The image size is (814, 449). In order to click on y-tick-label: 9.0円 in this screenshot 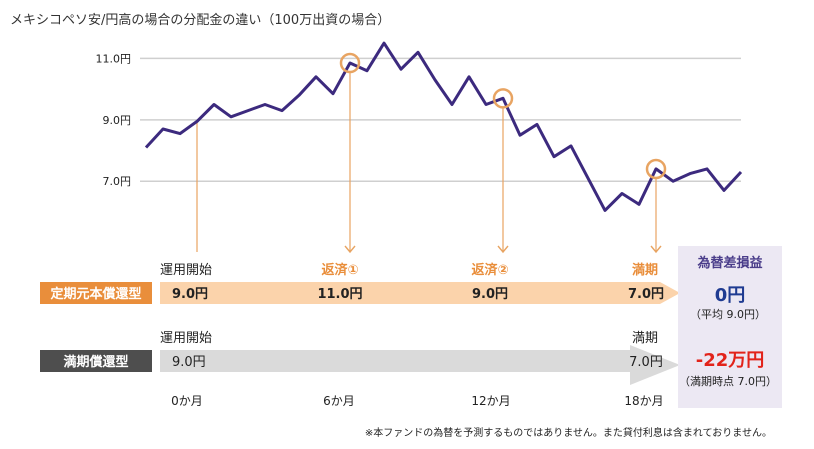, I will do `click(117, 120)`.